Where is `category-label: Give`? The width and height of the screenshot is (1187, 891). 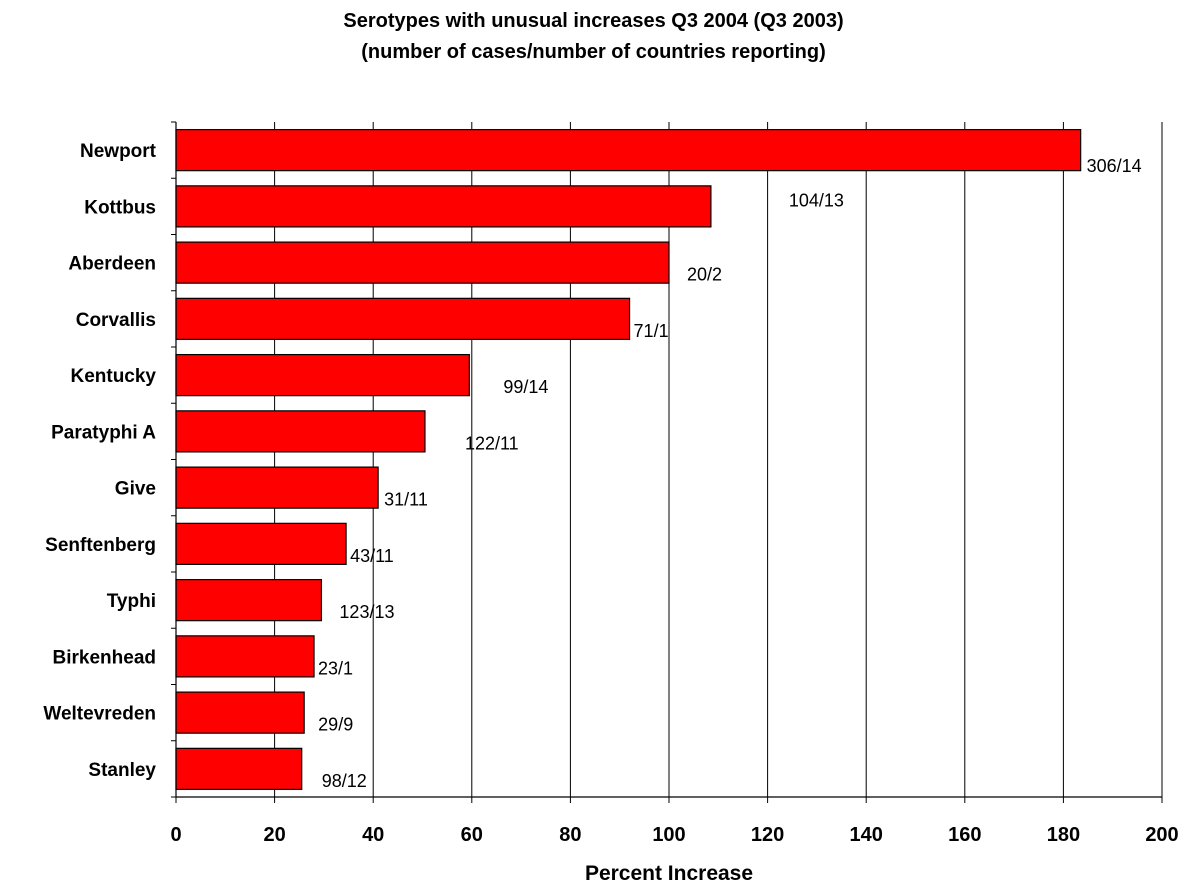
category-label: Give is located at coordinates (135, 489).